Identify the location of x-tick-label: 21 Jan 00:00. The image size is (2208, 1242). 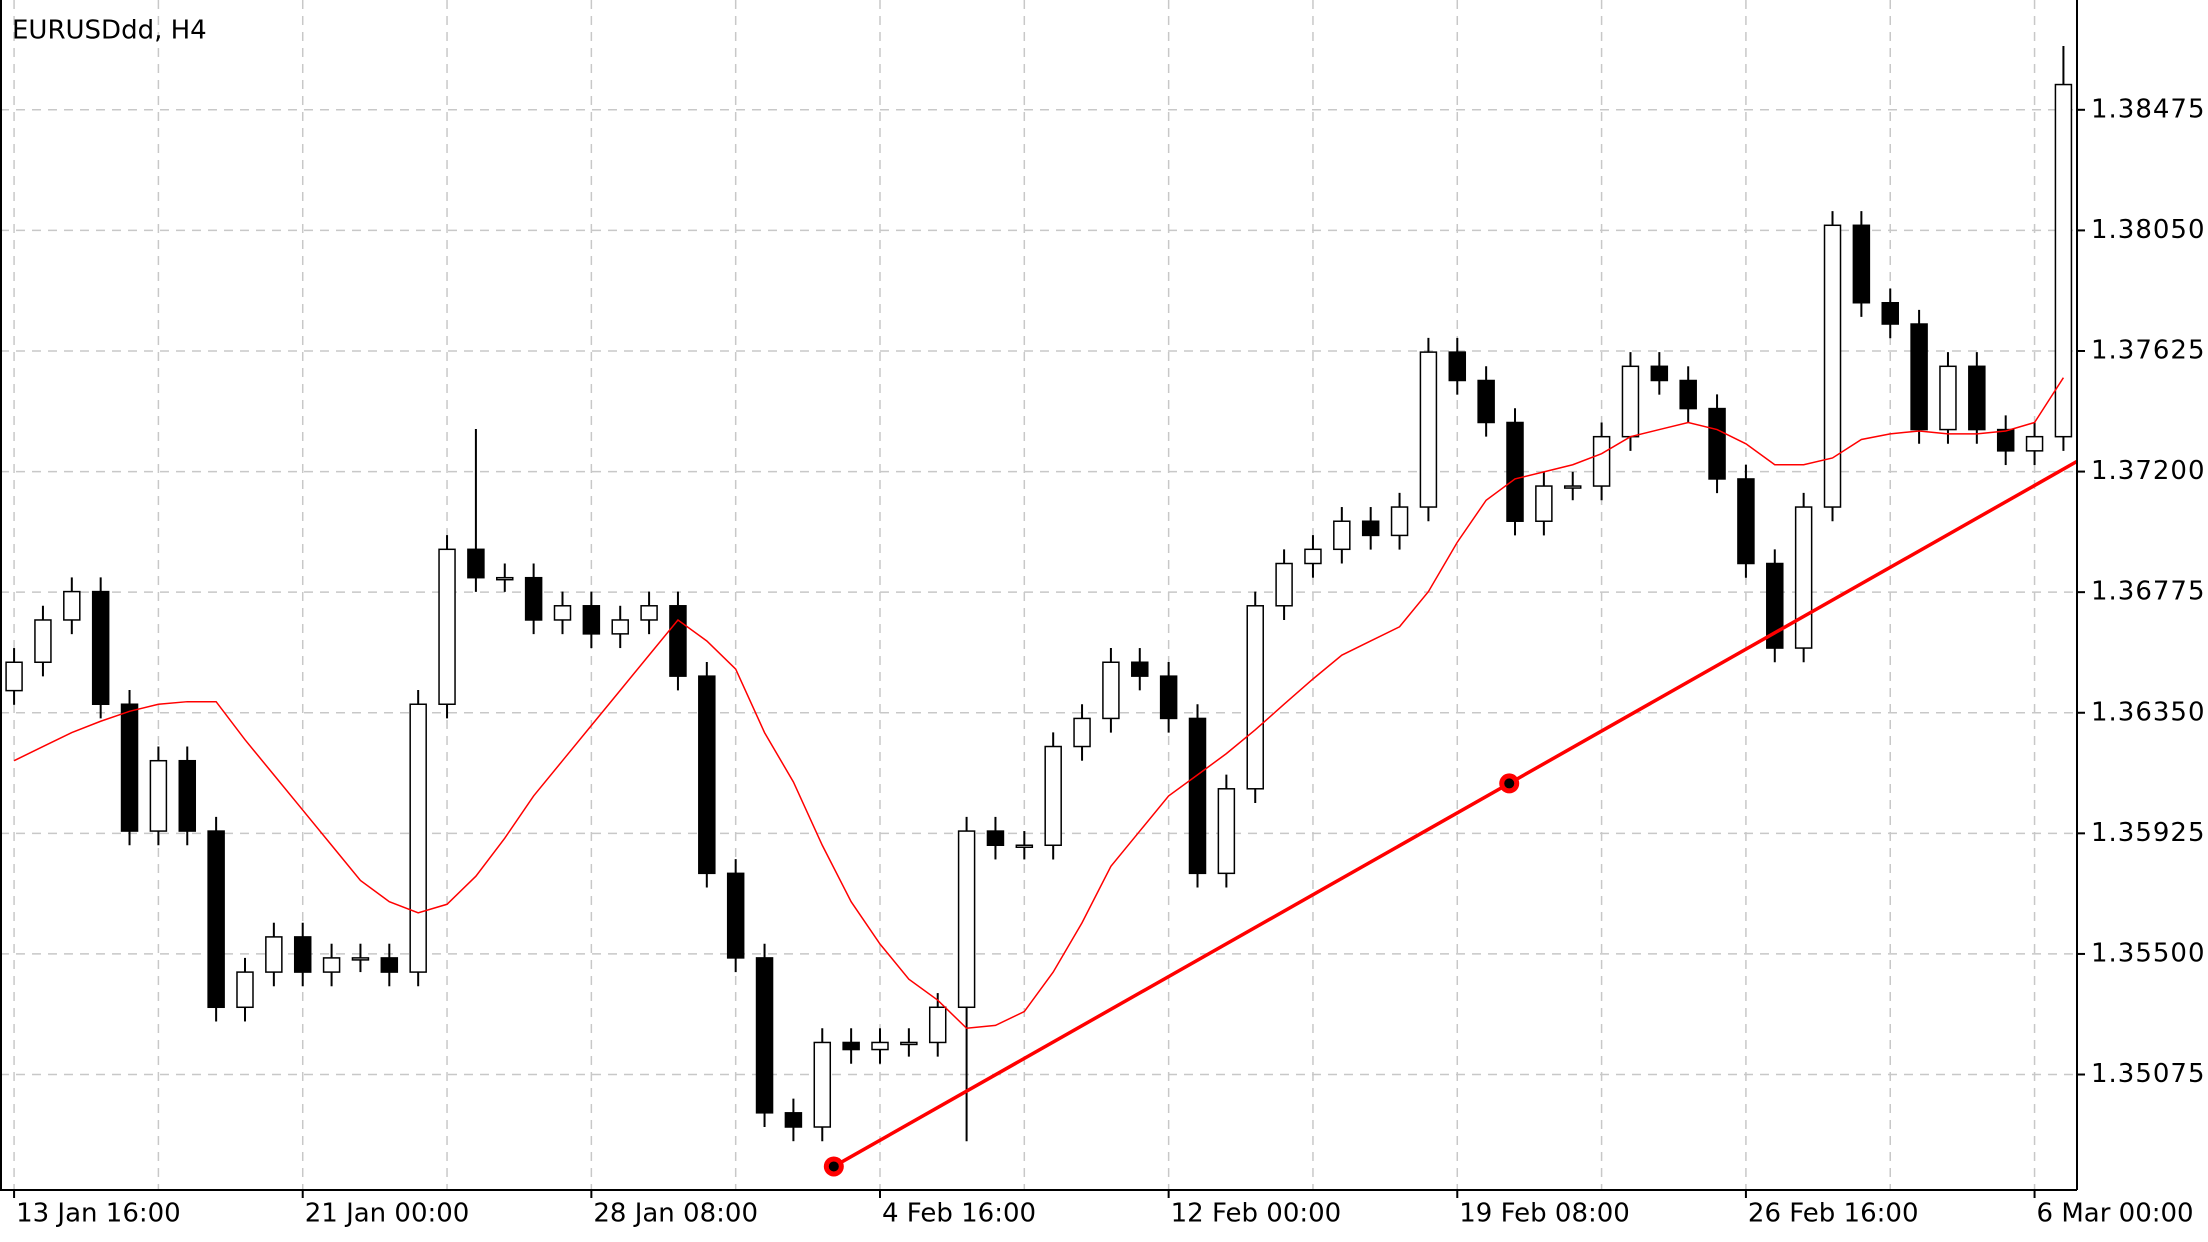
(387, 1214).